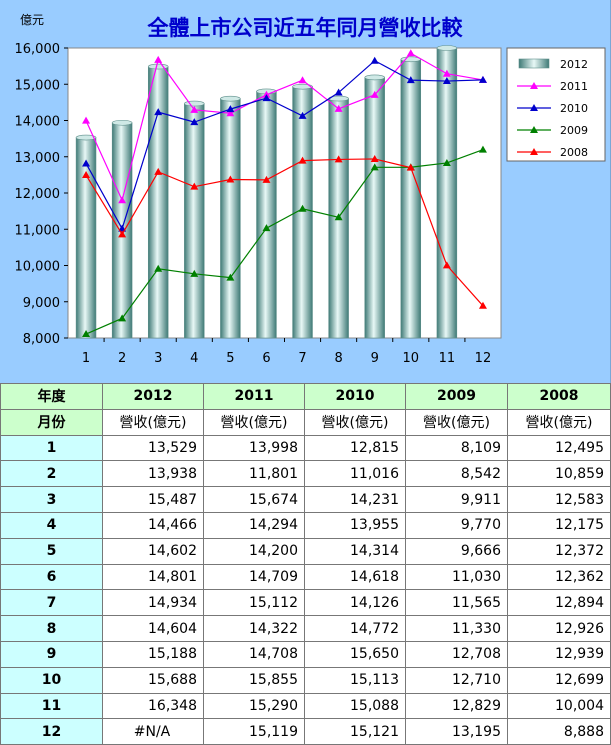 The width and height of the screenshot is (611, 745). What do you see at coordinates (51, 525) in the screenshot?
I see `month-cell: 4` at bounding box center [51, 525].